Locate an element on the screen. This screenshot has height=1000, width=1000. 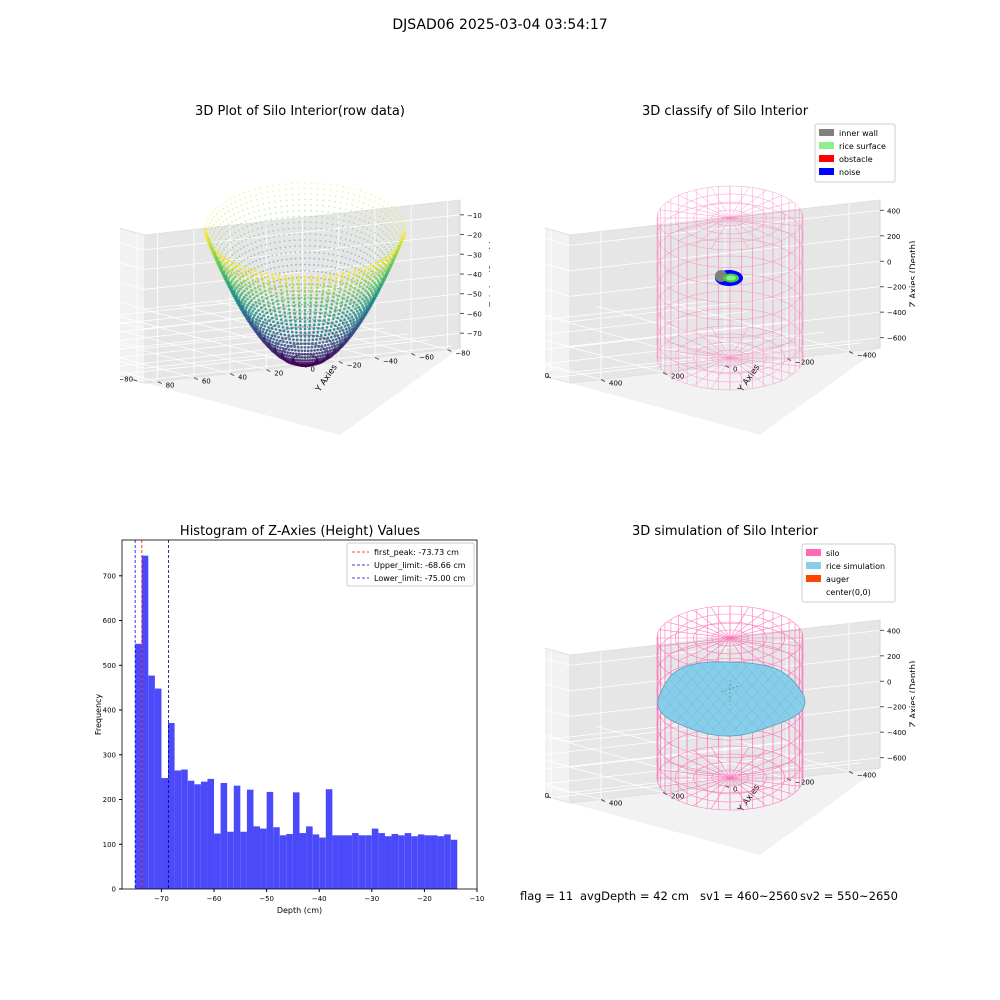
p4-z-tick-label: −600 is located at coordinates (896, 759).